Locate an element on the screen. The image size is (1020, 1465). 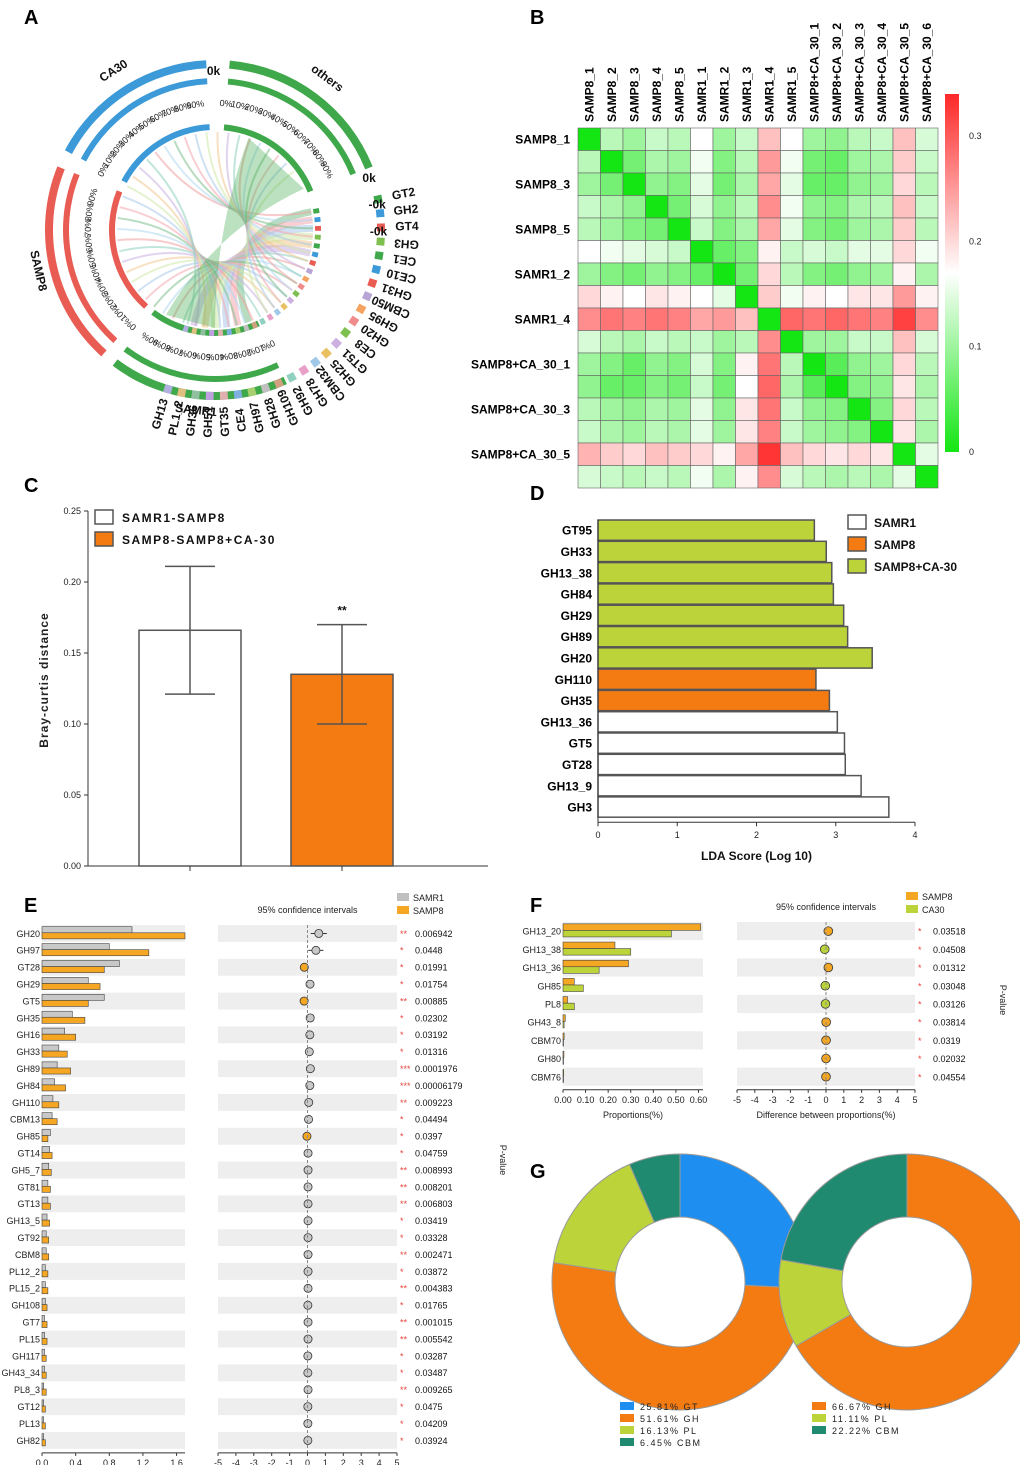
feature-label: GH5_7 is located at coordinates (25, 1170).